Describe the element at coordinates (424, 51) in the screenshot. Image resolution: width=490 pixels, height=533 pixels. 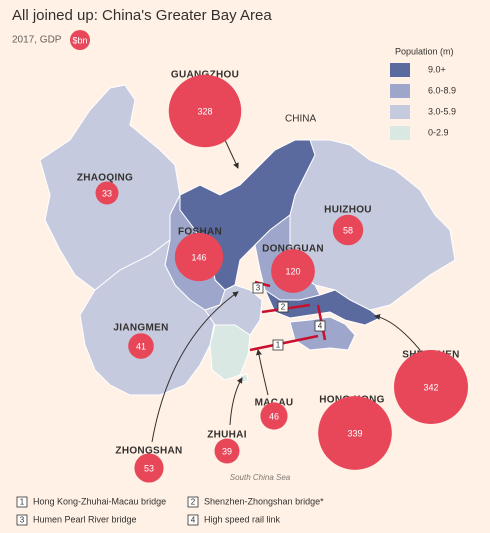
I see `legend-title: Population (m)` at that location.